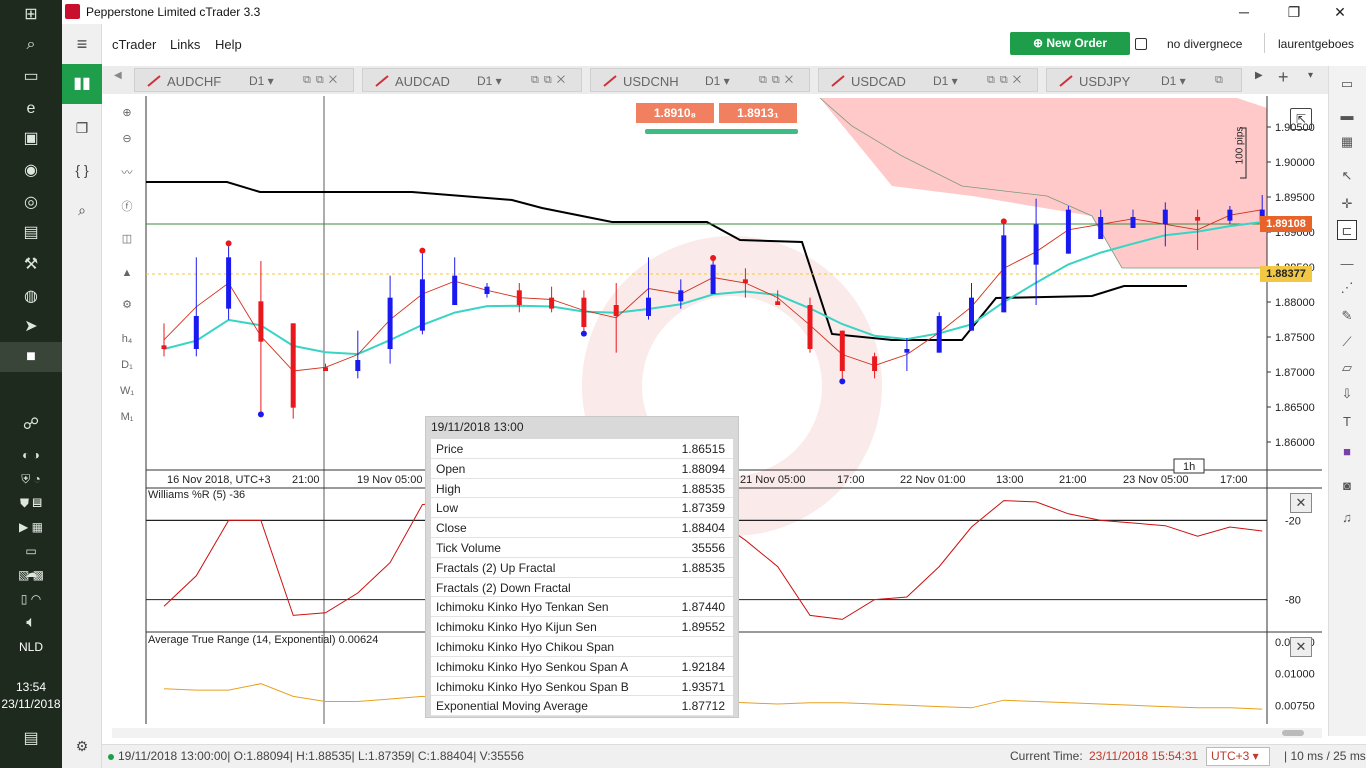 The height and width of the screenshot is (768, 1366). What do you see at coordinates (31, 599) in the screenshot?
I see `battery-wifi-icon: ▯ ◠` at bounding box center [31, 599].